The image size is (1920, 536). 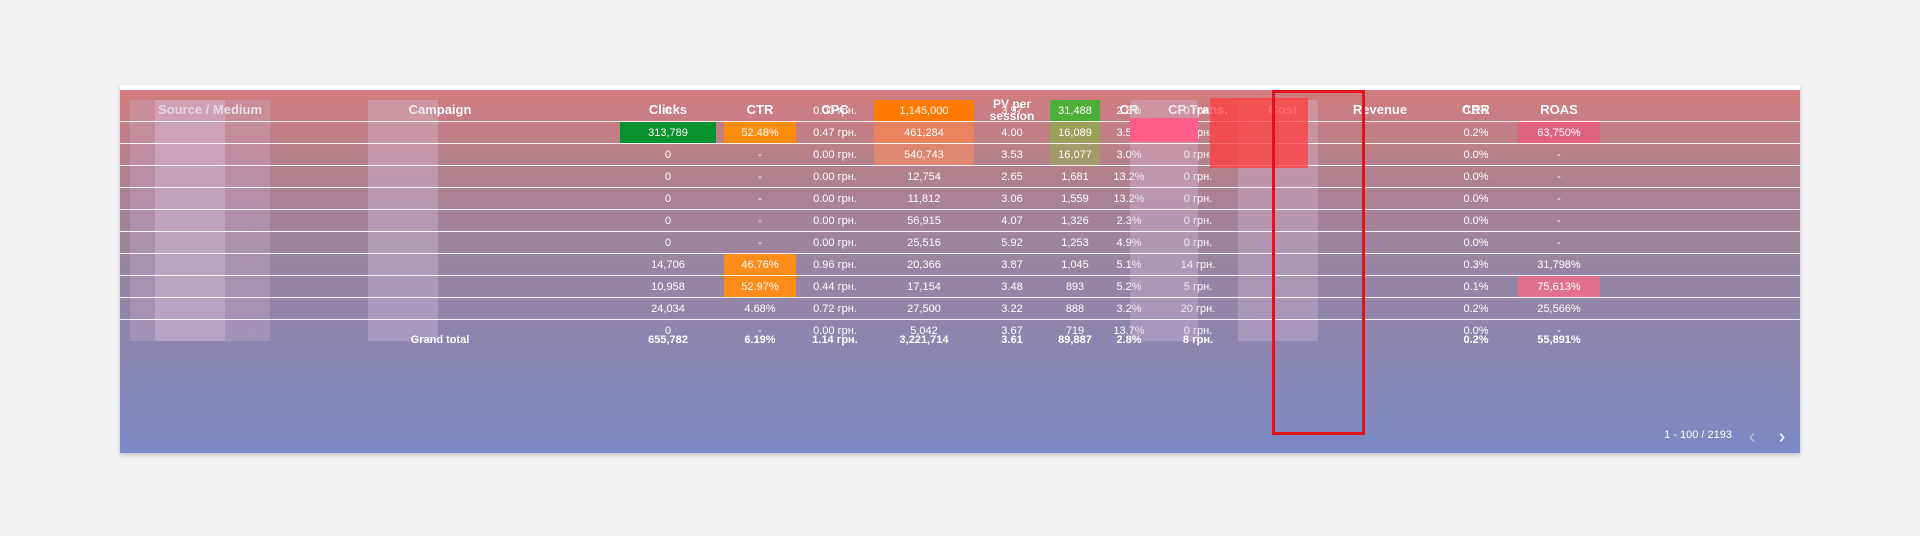 I want to click on cell-sessions: 20,366, so click(x=924, y=264).